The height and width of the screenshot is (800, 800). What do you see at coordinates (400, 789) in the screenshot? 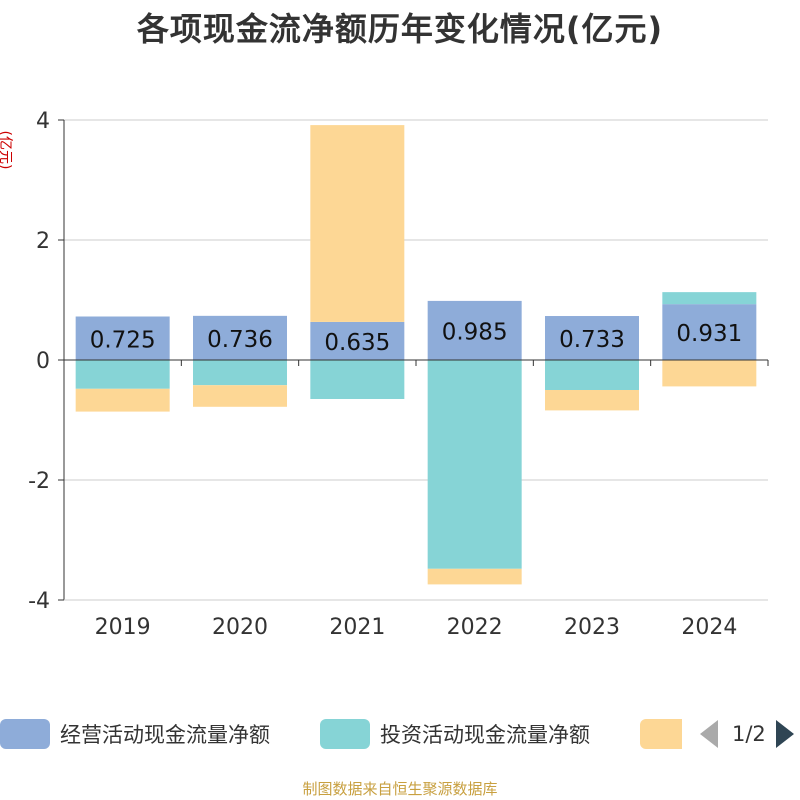
I see `data-source: 制图数据来自恒生聚源数据库` at bounding box center [400, 789].